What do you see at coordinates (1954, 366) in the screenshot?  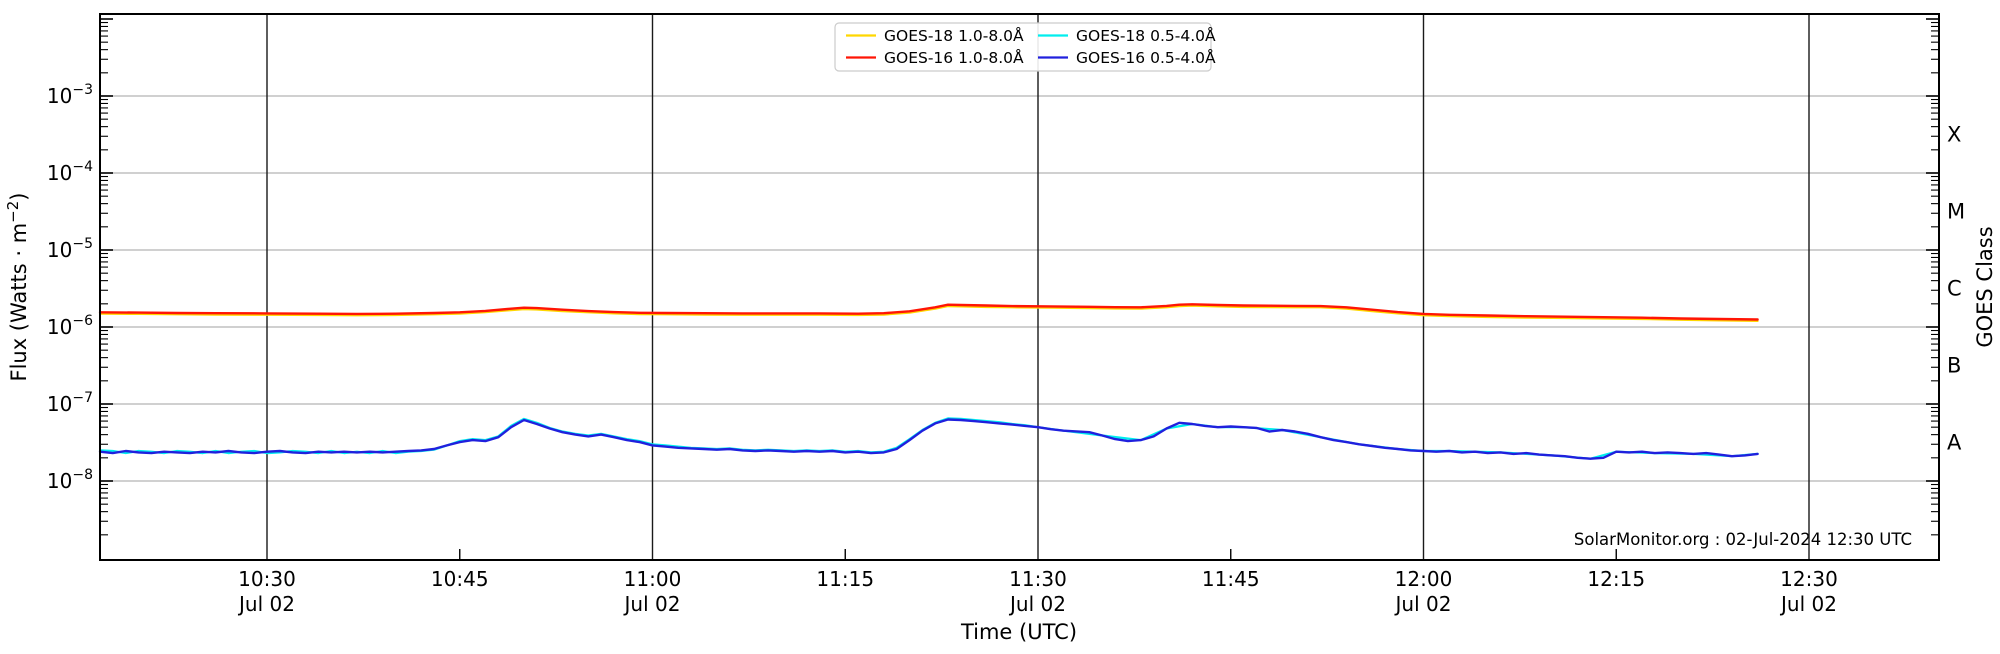 I see `goes-class-b: B` at bounding box center [1954, 366].